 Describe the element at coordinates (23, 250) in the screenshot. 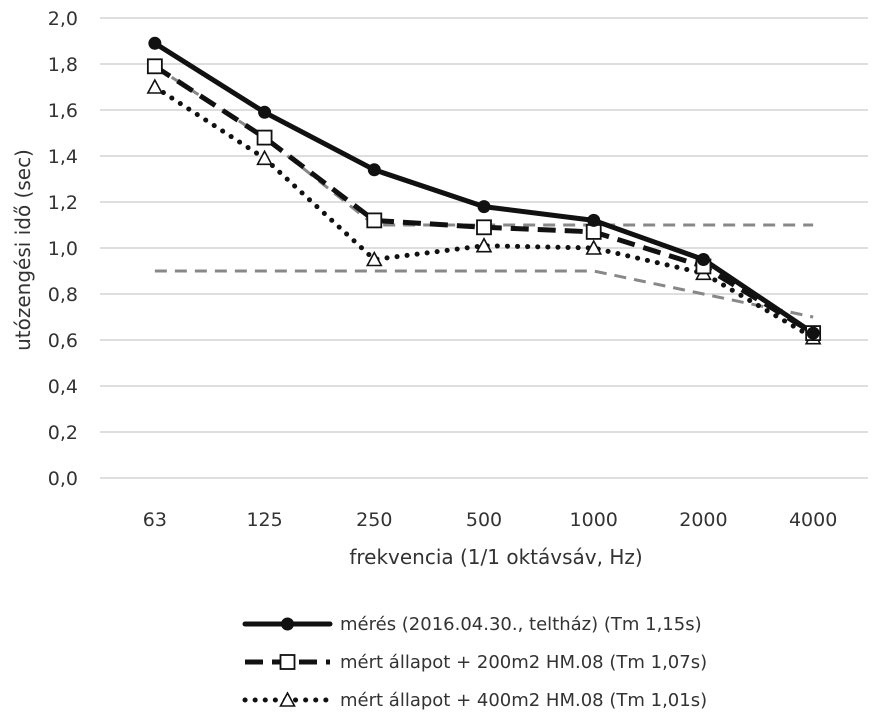

I see `y-axis-title: utózengési idő (sec)` at that location.